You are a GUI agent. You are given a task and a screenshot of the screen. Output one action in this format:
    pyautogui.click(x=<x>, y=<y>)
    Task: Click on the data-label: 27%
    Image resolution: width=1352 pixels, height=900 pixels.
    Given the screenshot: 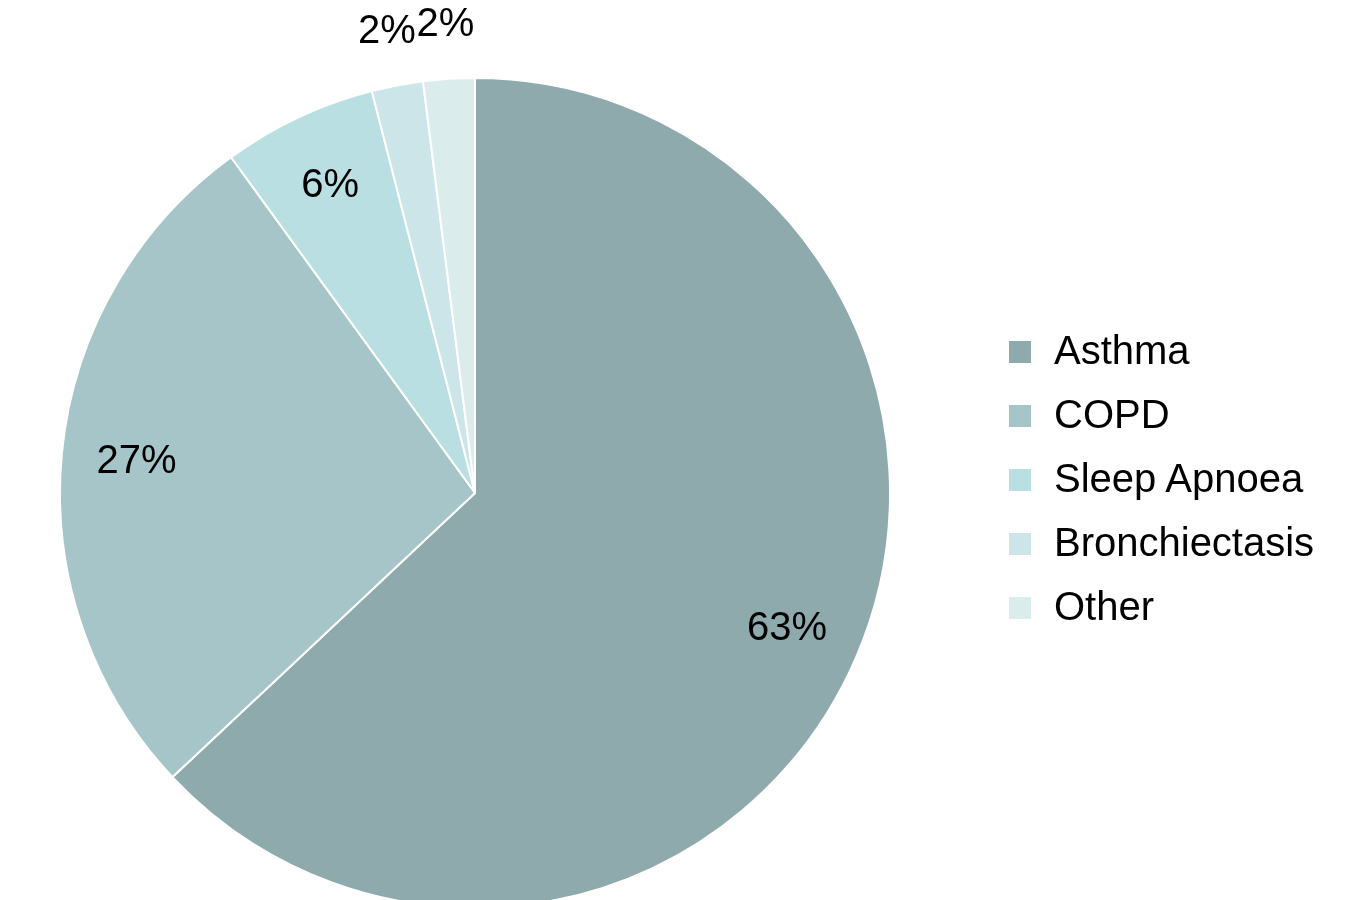 What is the action you would take?
    pyautogui.click(x=136, y=459)
    